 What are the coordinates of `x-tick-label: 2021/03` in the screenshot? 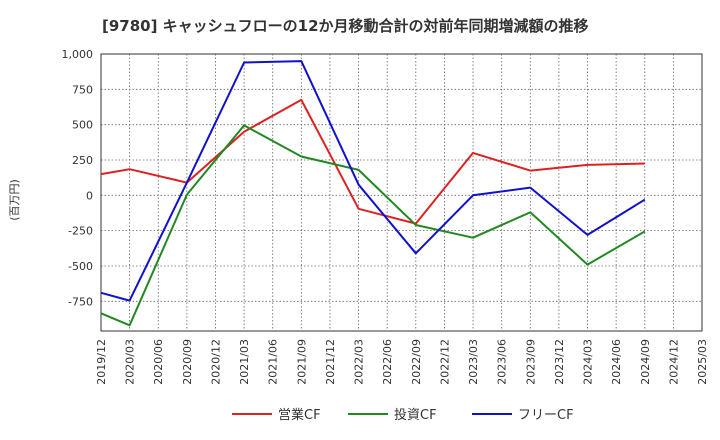 It's located at (244, 362).